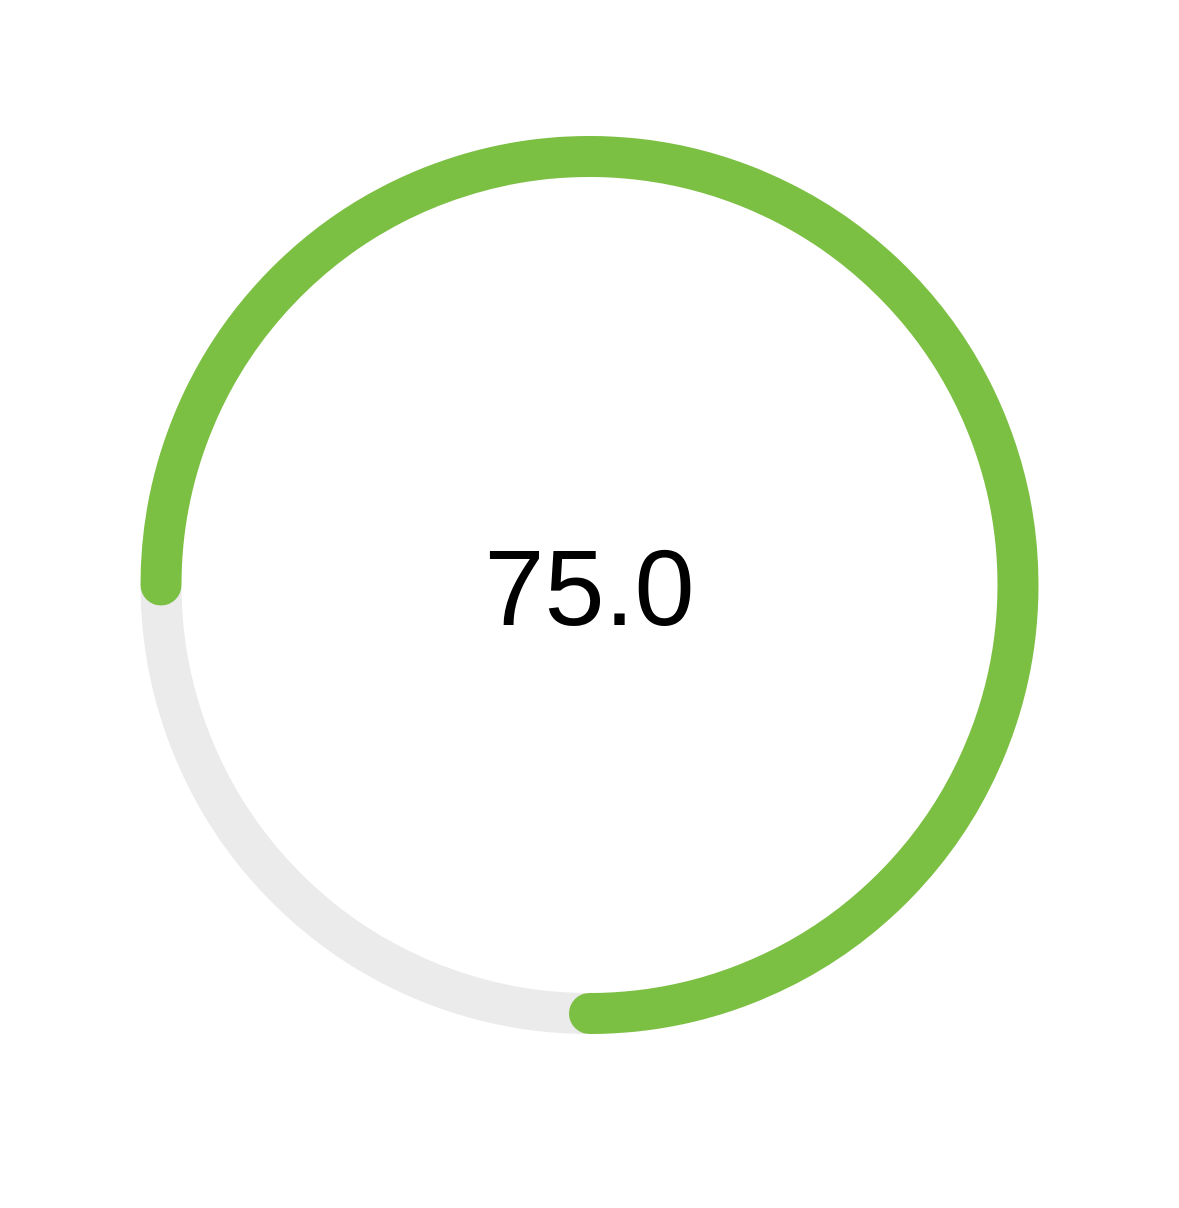 This screenshot has width=1179, height=1208. I want to click on gauge-value-label: 75.0, so click(589, 587).